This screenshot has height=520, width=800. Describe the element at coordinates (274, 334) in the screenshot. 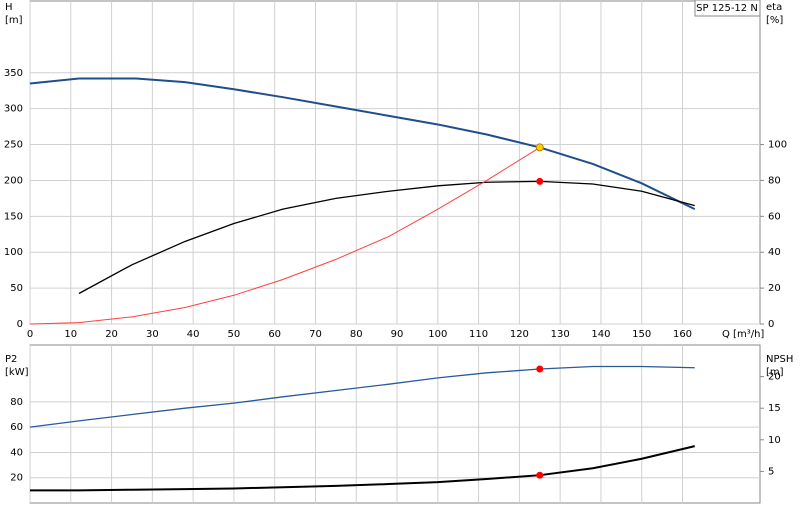

I see `x-tick-label: 60` at that location.